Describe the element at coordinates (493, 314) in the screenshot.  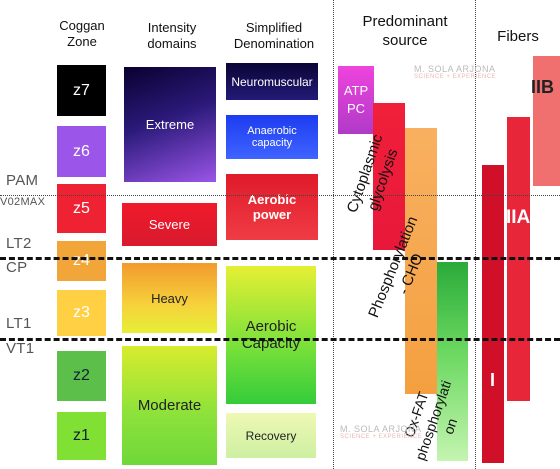
I see `fiber-i-bar` at that location.